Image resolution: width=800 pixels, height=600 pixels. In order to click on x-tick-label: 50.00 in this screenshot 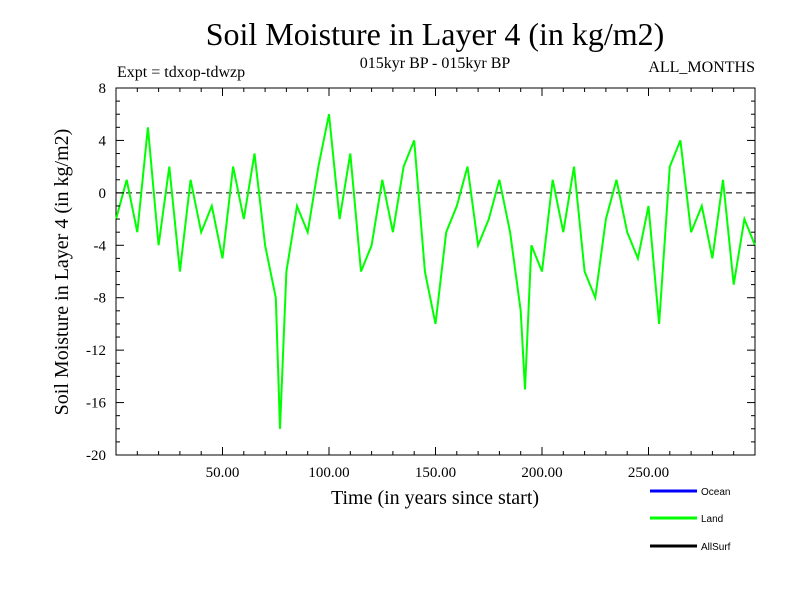, I will do `click(223, 473)`.